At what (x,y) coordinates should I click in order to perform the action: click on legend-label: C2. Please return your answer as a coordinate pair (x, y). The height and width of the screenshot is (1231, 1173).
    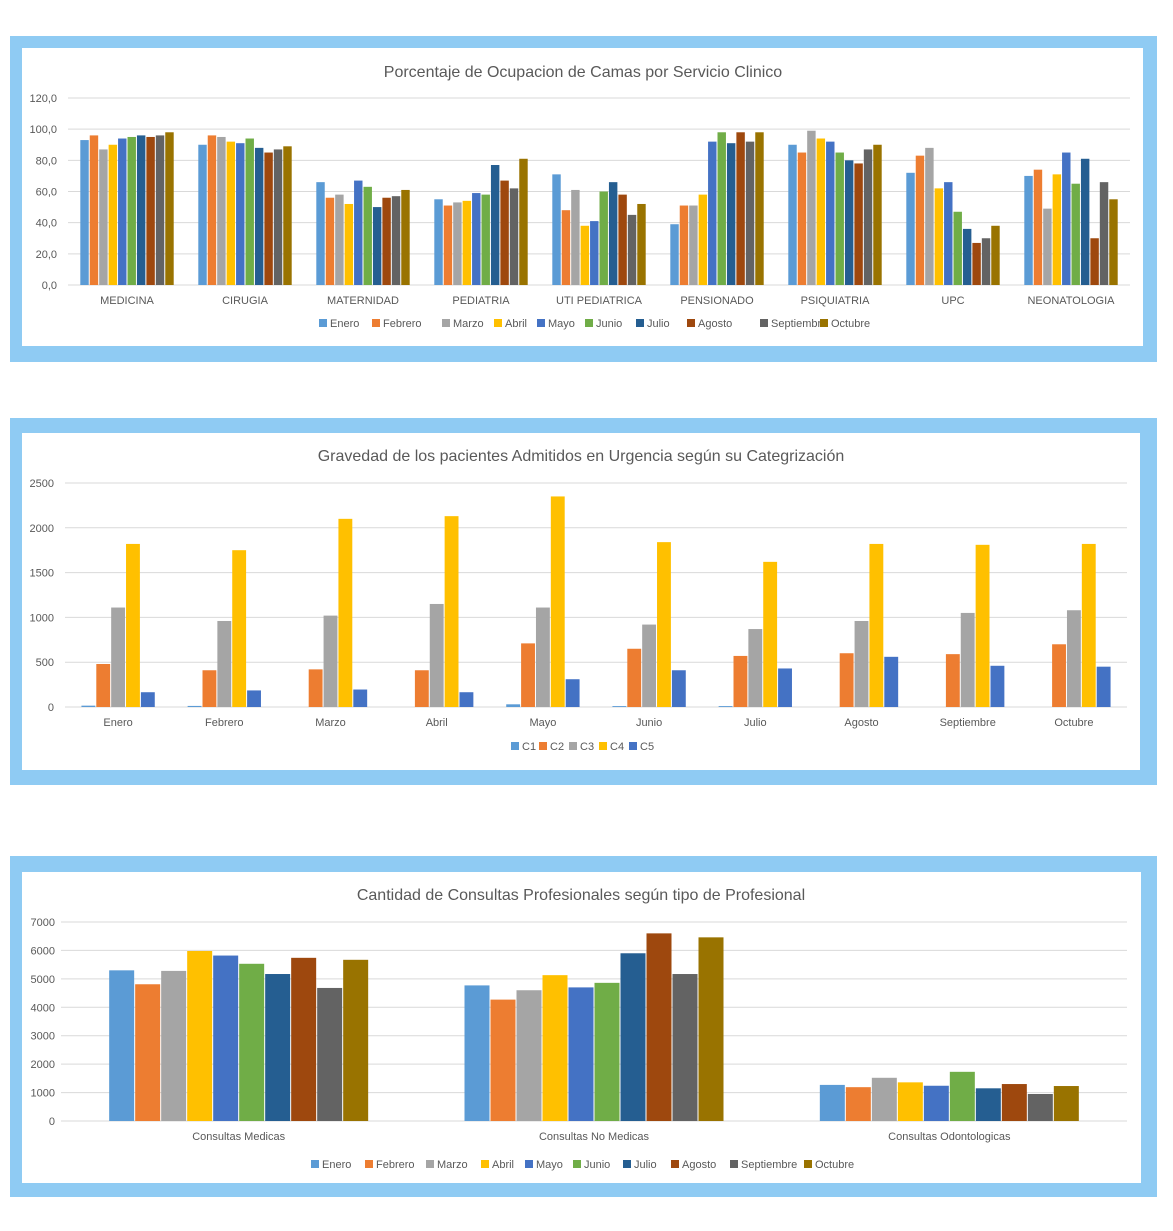
    Looking at the image, I should click on (557, 747).